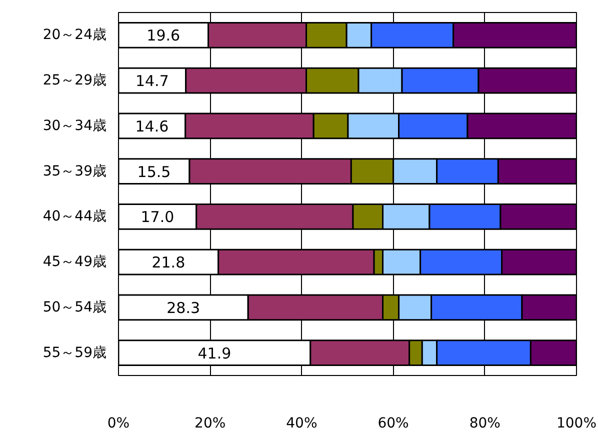 This screenshot has width=598, height=434. What do you see at coordinates (74, 126) in the screenshot?
I see `y-tick-label: 30～34歳` at bounding box center [74, 126].